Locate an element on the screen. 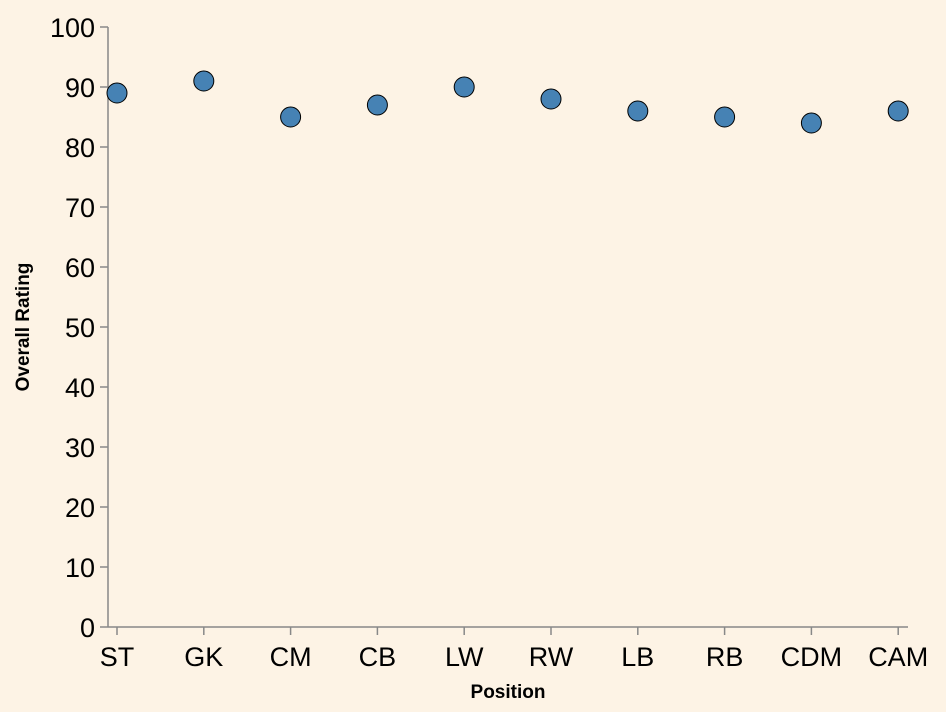  y-tick-label: 40 is located at coordinates (80, 388).